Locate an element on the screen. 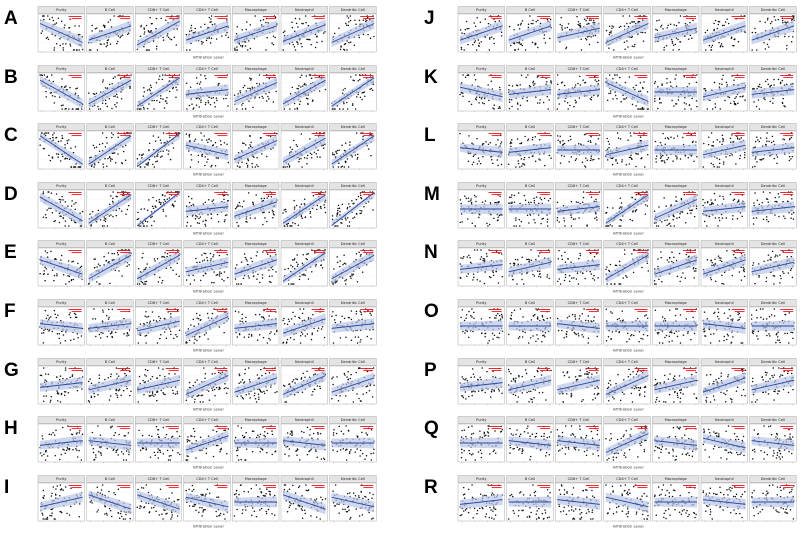 The width and height of the screenshot is (803, 540). facet-label: Neutrophil is located at coordinates (304, 69).